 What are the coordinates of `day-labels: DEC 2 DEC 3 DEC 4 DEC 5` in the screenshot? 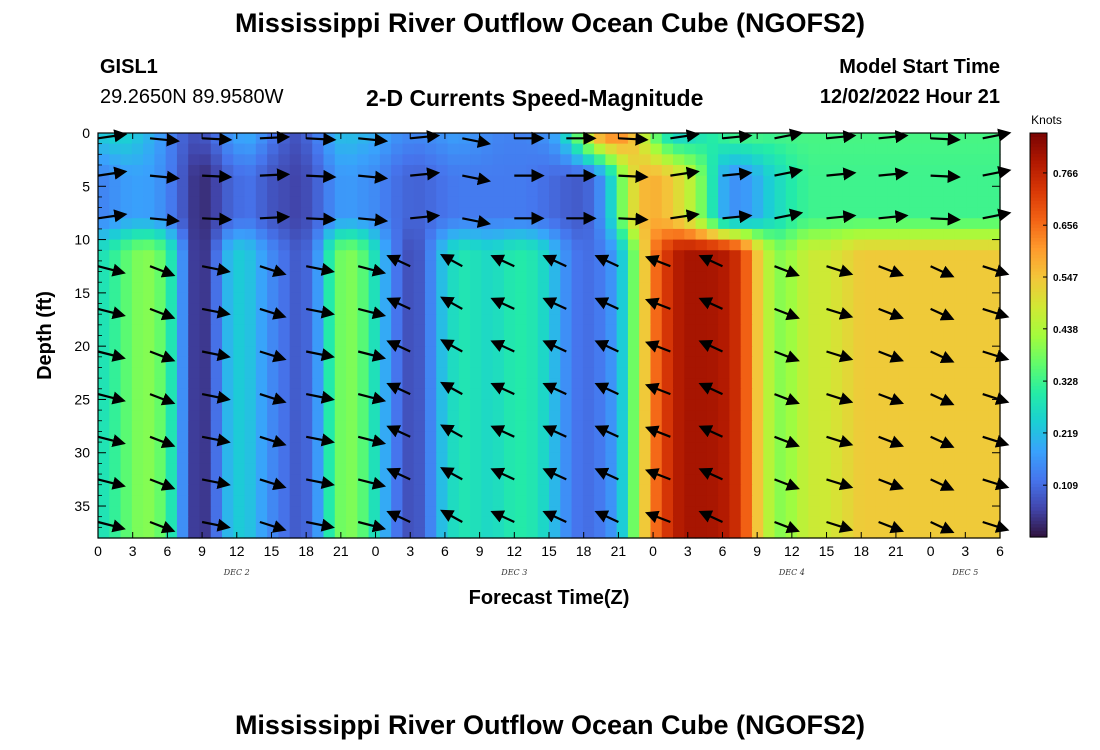 It's located at (601, 572).